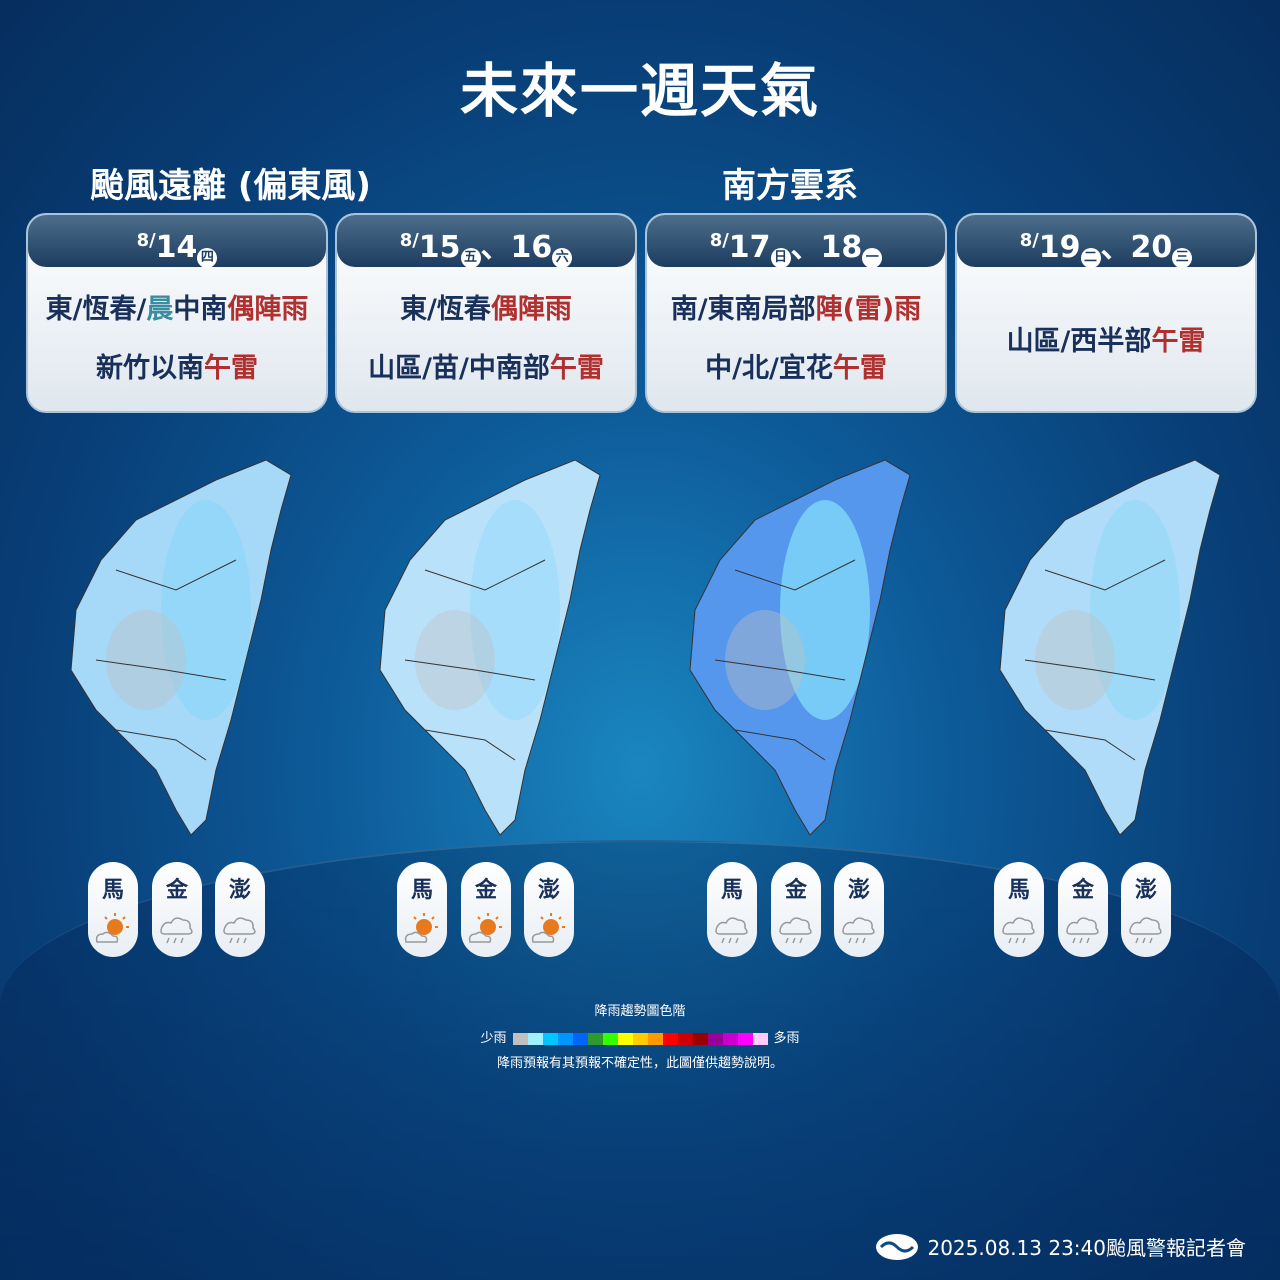 The width and height of the screenshot is (1280, 1280). I want to click on forecast-line: 南/東南局部陣(雷)雨, so click(796, 306).